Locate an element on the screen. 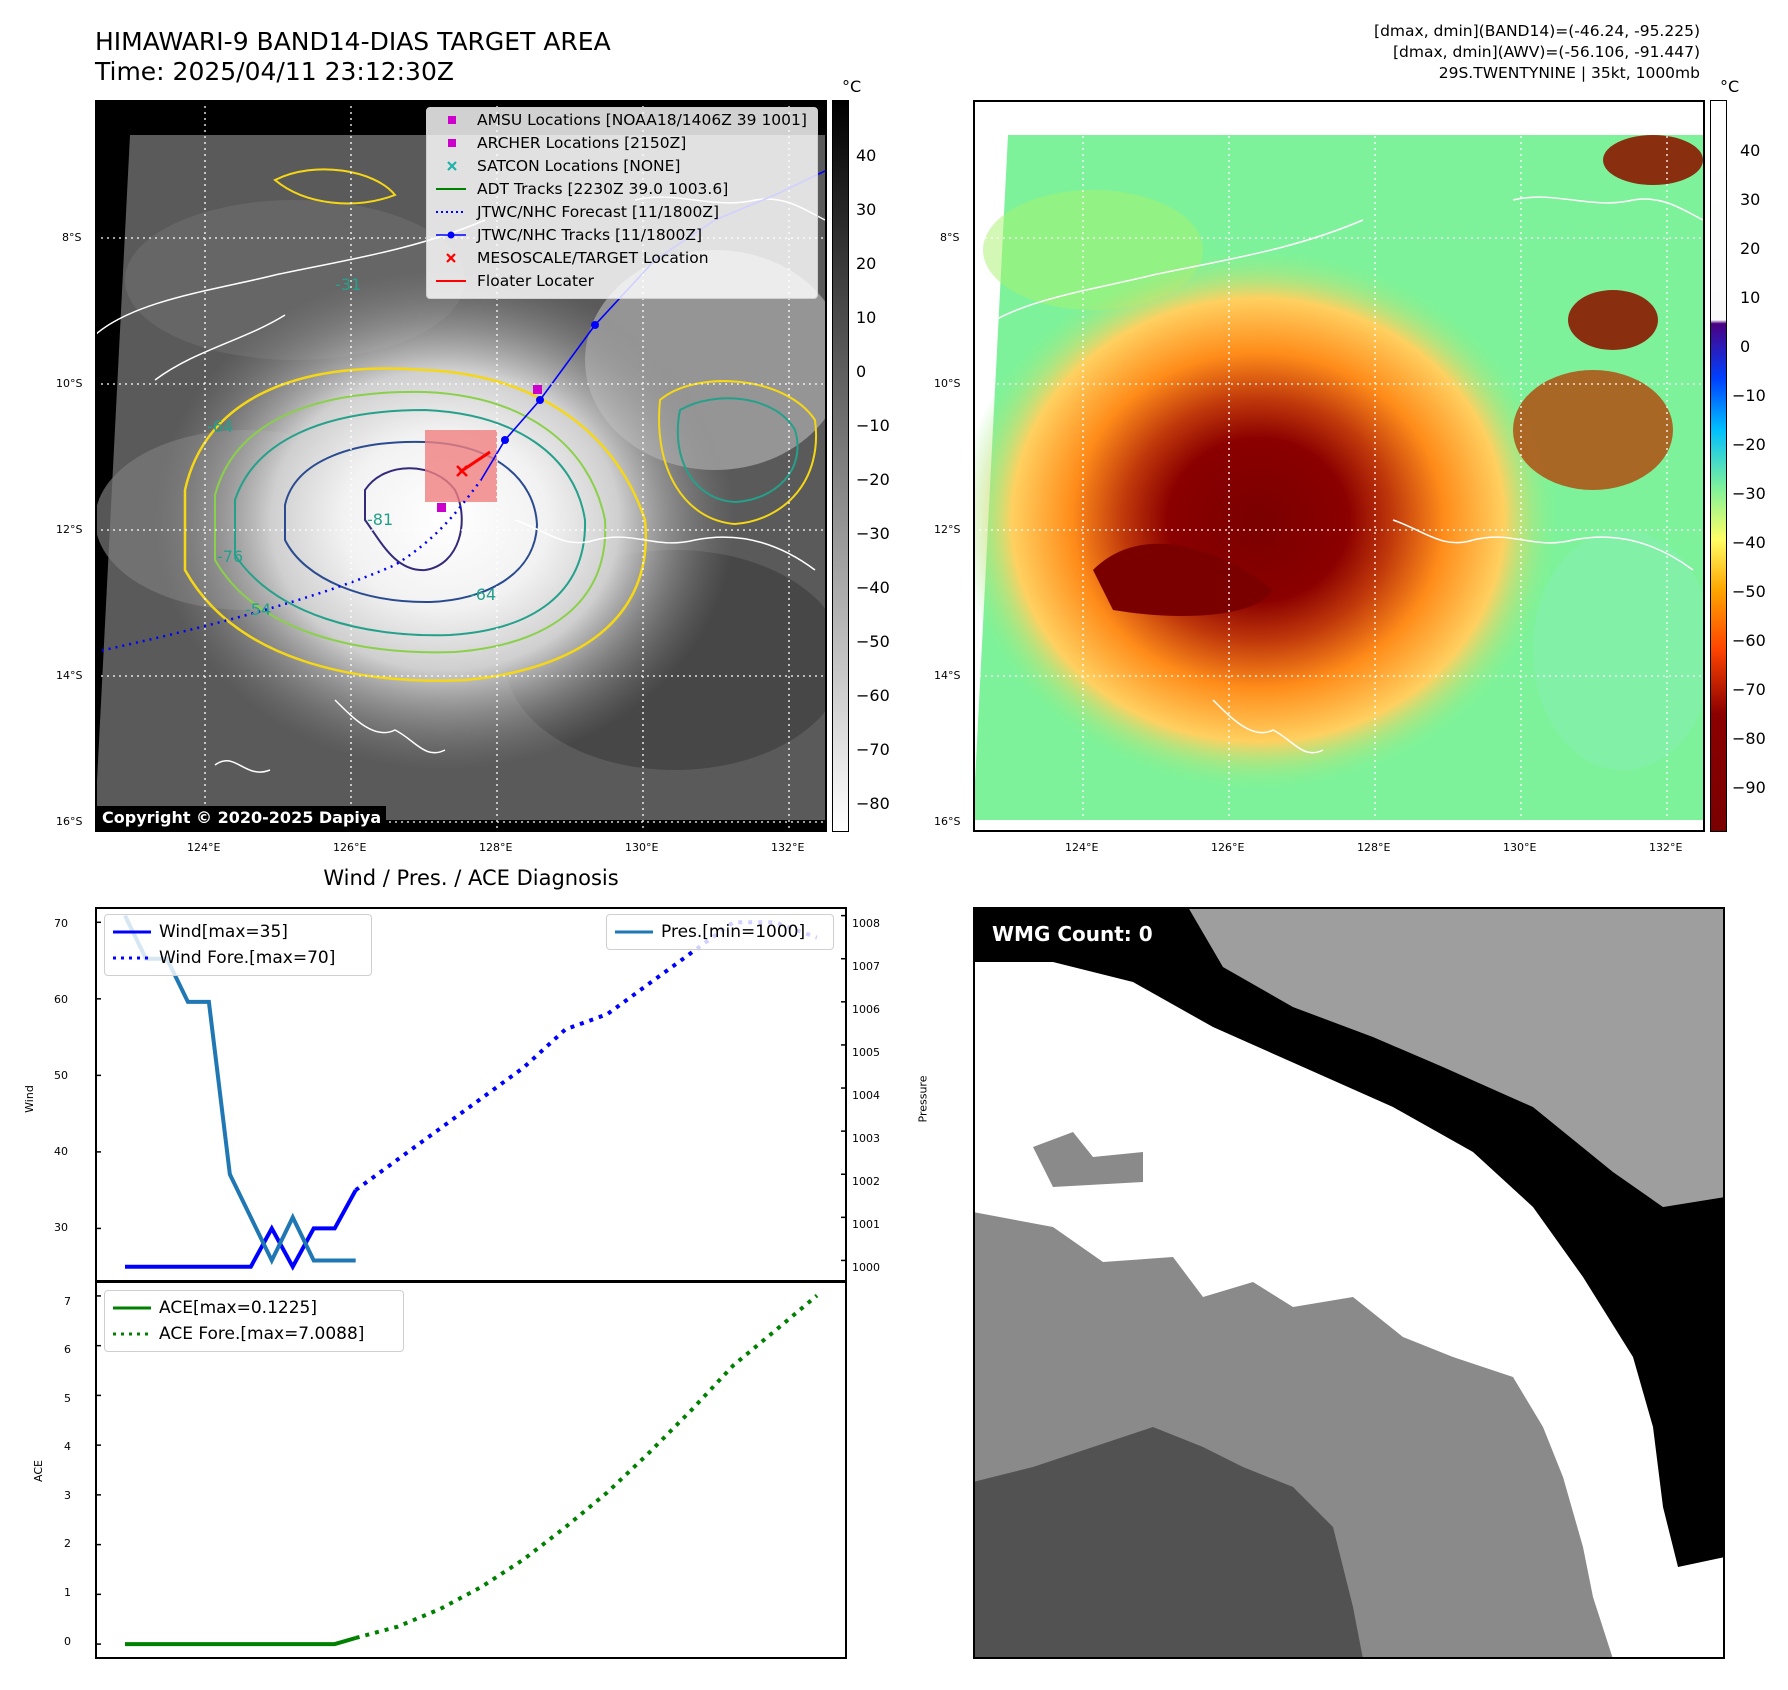 The width and height of the screenshot is (1788, 1690). band14-range: [dmax, dmin](BAND14)=(-46.24, -95.225) is located at coordinates (1537, 31).